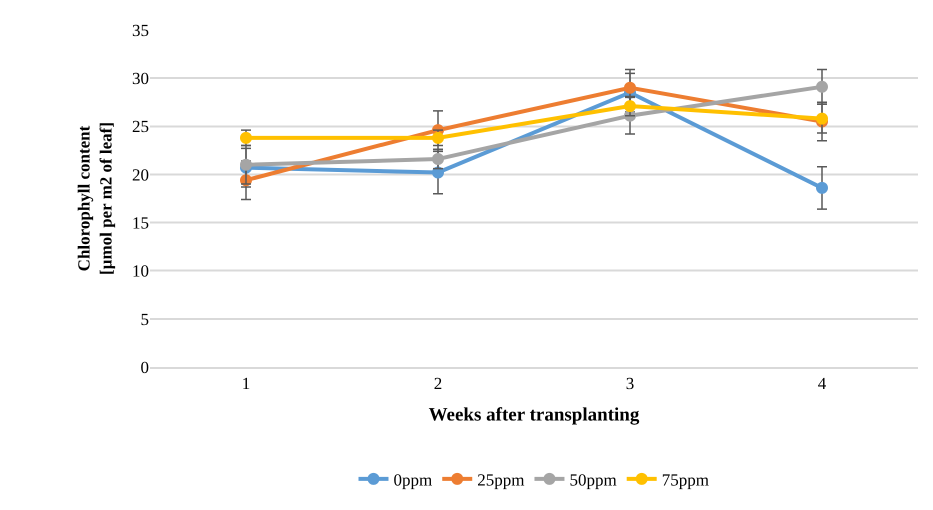 This screenshot has width=933, height=510. I want to click on y-tick-label: 10, so click(140, 271).